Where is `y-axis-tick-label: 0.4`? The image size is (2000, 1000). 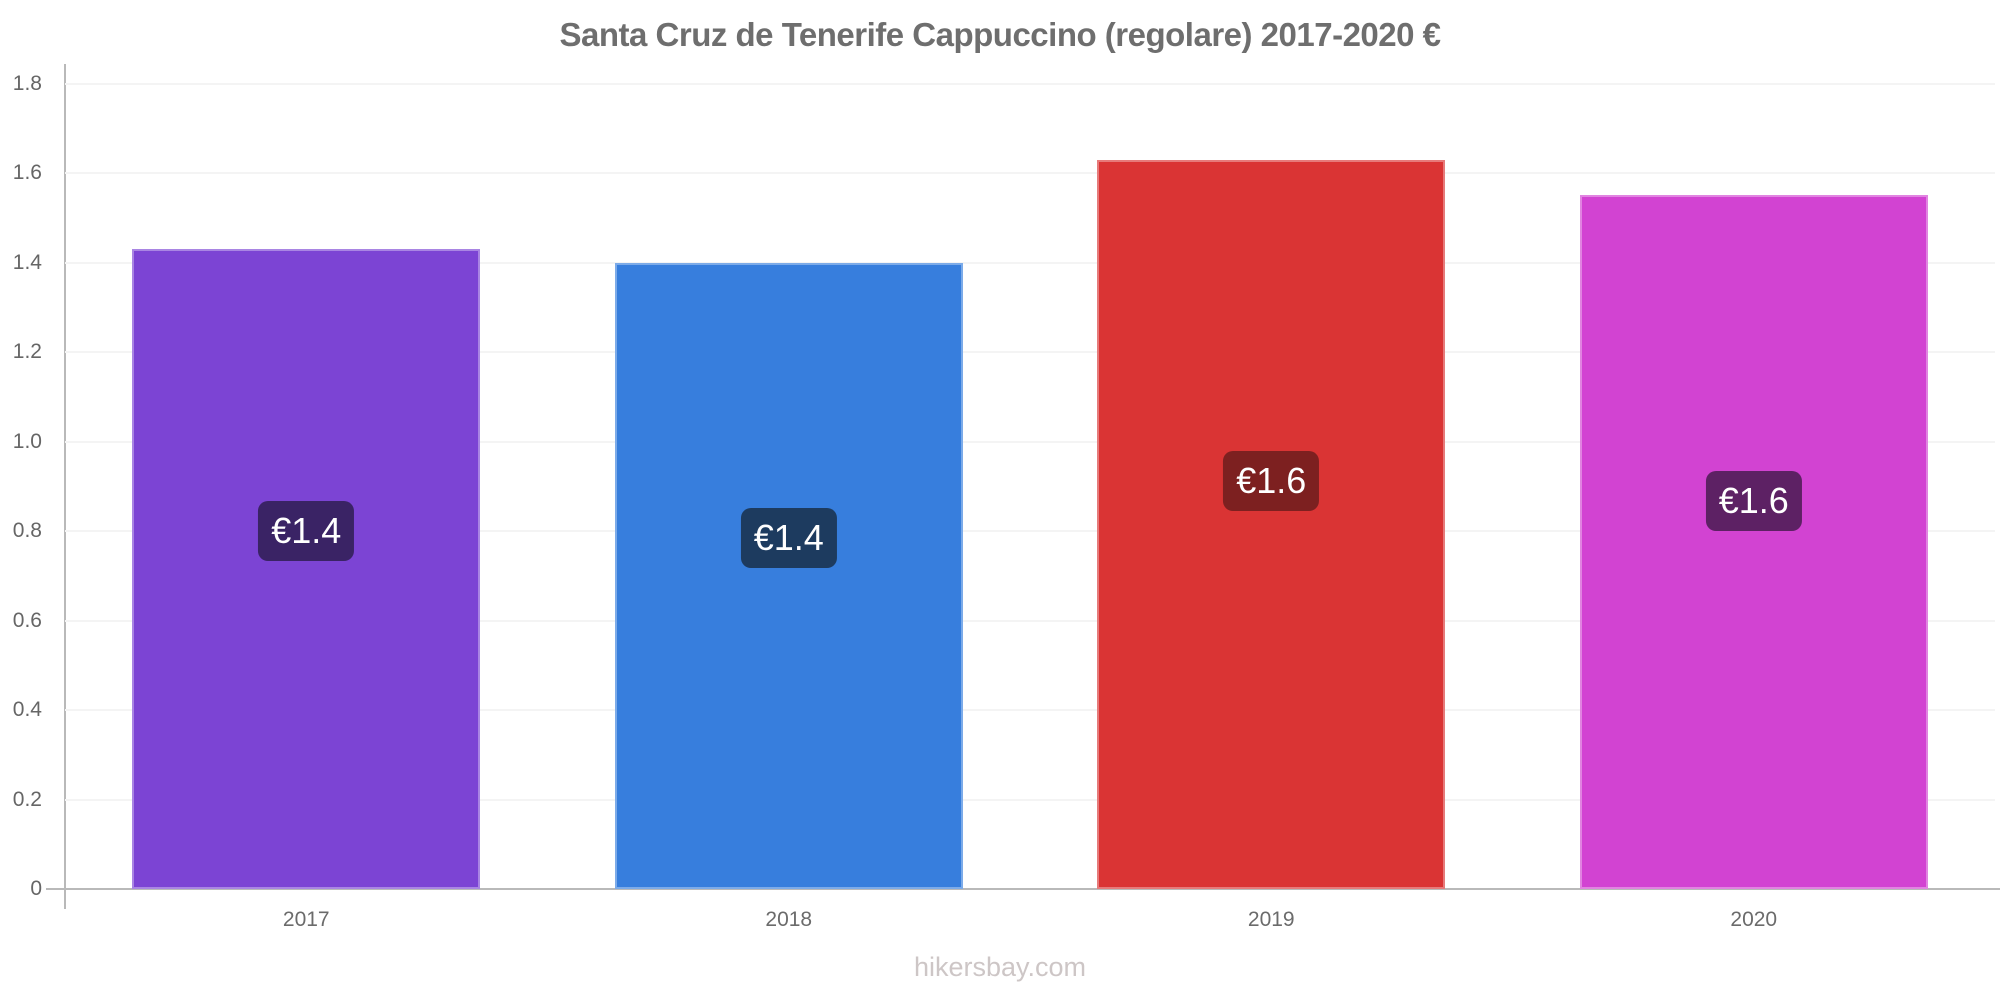
y-axis-tick-label: 0.4 is located at coordinates (27, 709).